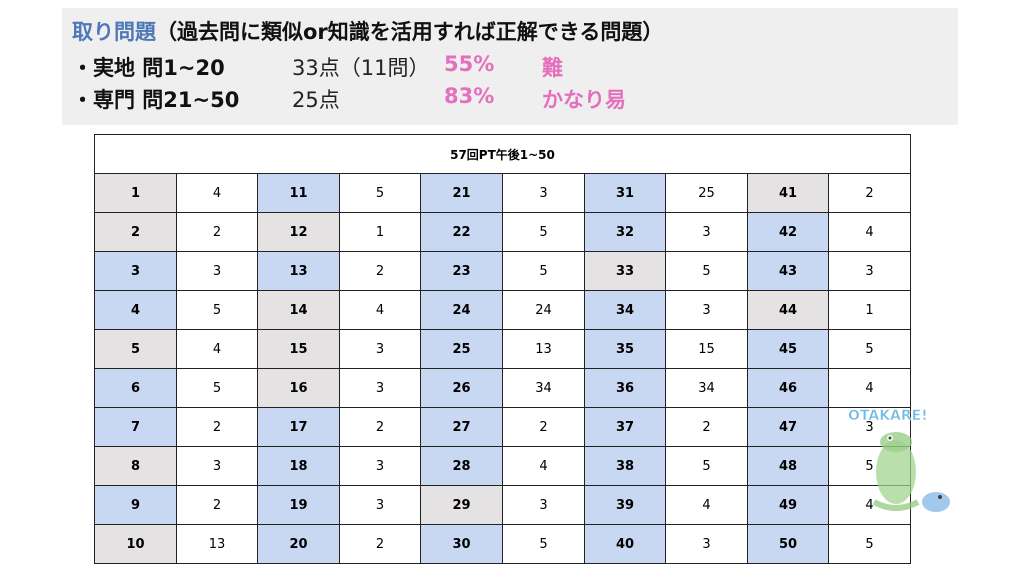 The height and width of the screenshot is (577, 1024). What do you see at coordinates (316, 100) in the screenshot?
I see `row-2-points: 25点` at bounding box center [316, 100].